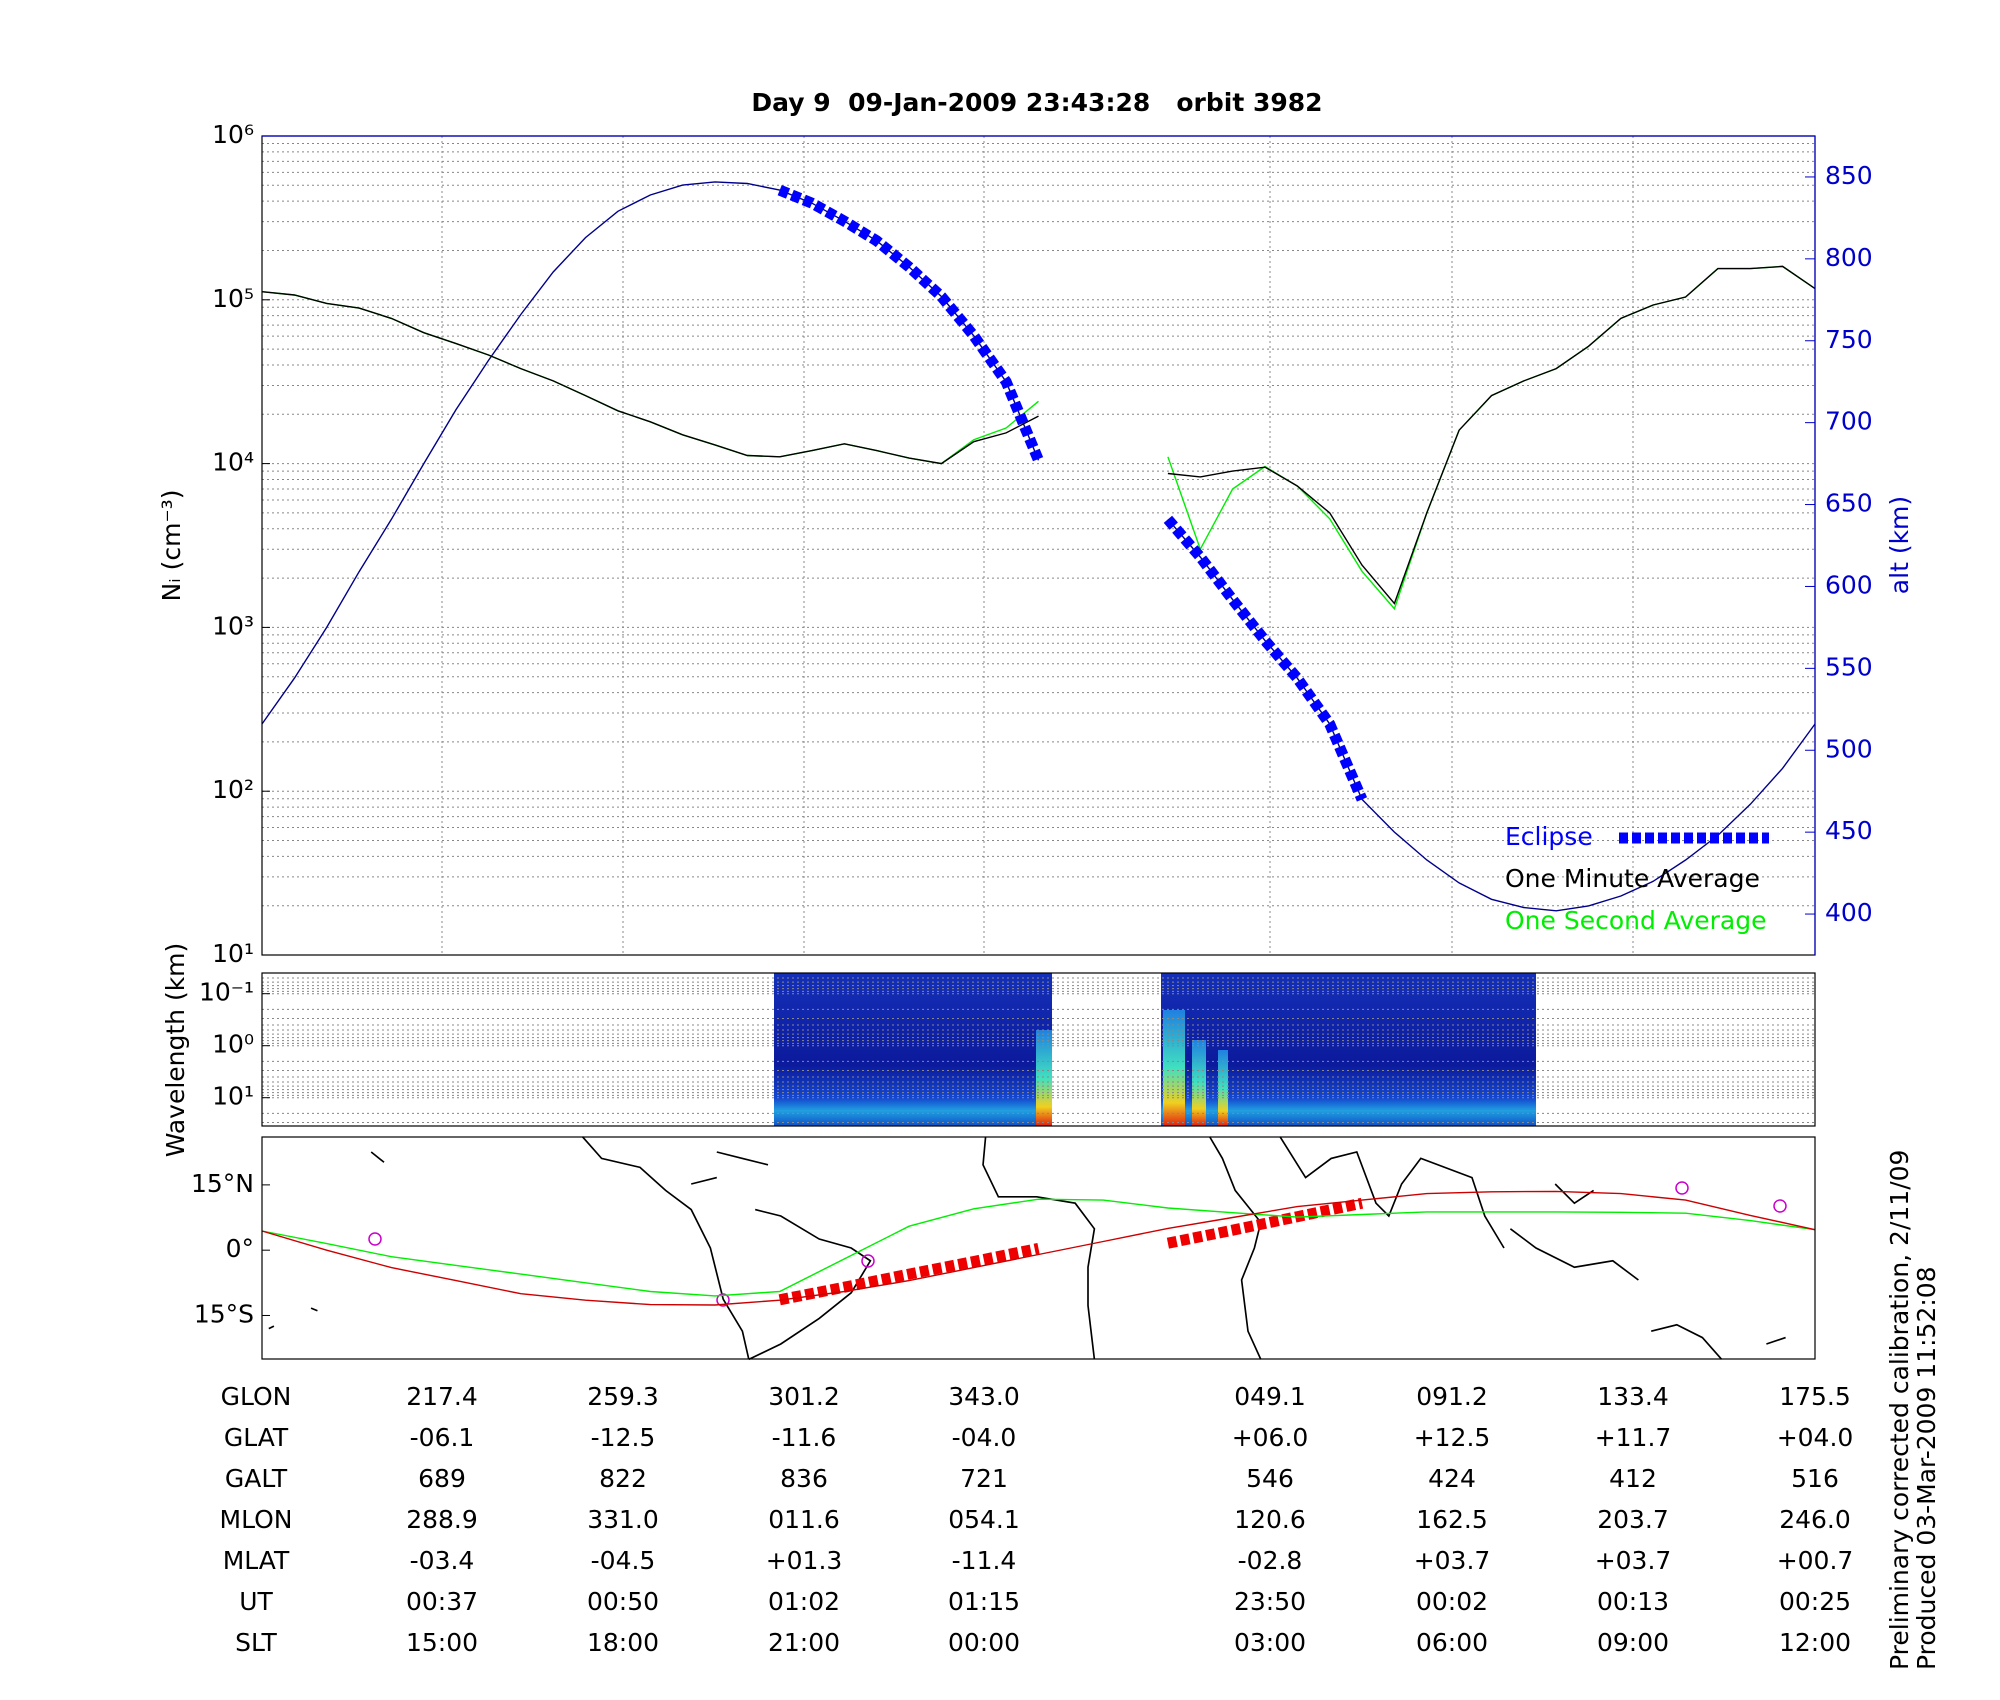 The width and height of the screenshot is (2000, 1700). Describe the element at coordinates (256, 1396) in the screenshot. I see `row-label: GLON` at that location.